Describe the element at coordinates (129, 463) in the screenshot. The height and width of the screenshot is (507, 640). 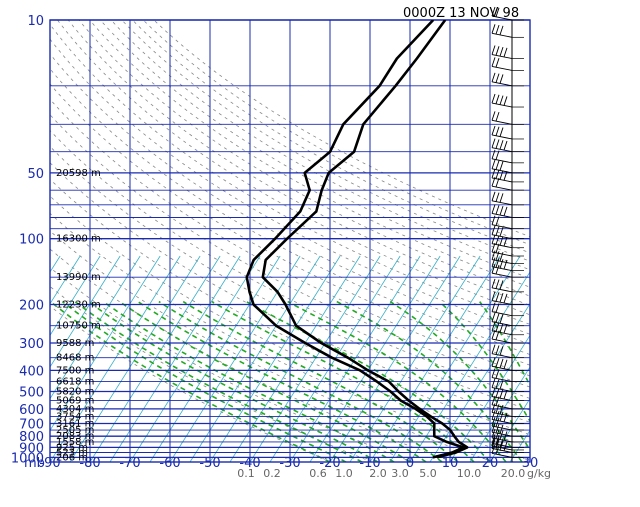
I see `temperature-tick-label: -70` at that location.